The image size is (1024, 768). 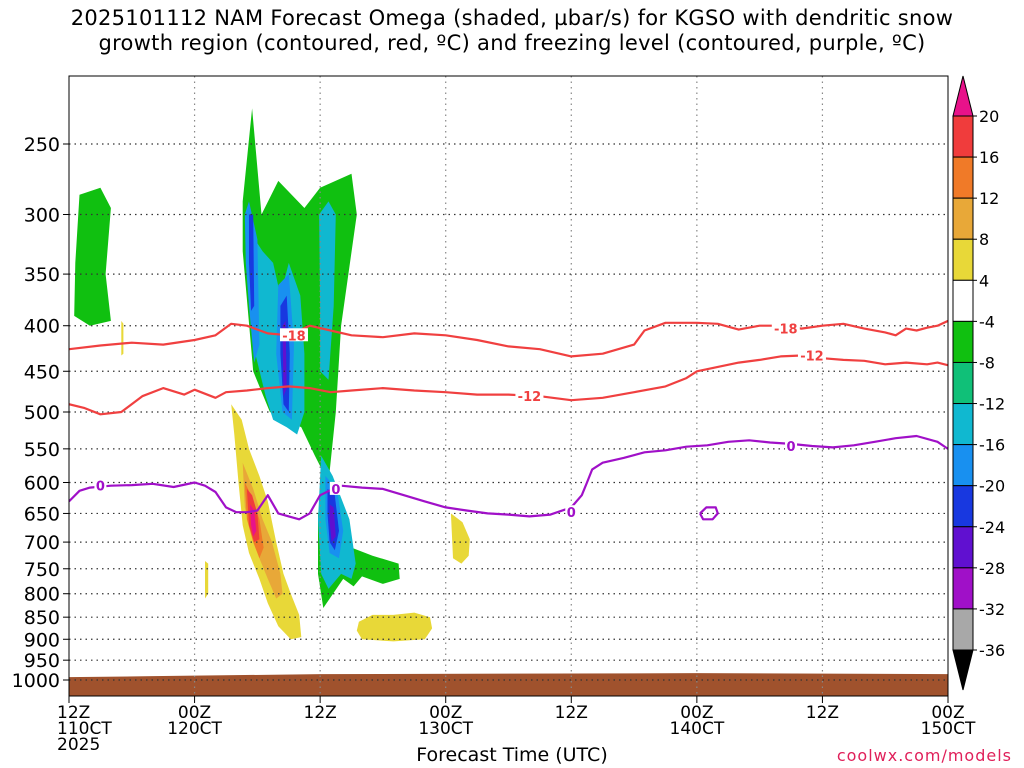 I want to click on contour-label-7: 0, so click(x=791, y=447).